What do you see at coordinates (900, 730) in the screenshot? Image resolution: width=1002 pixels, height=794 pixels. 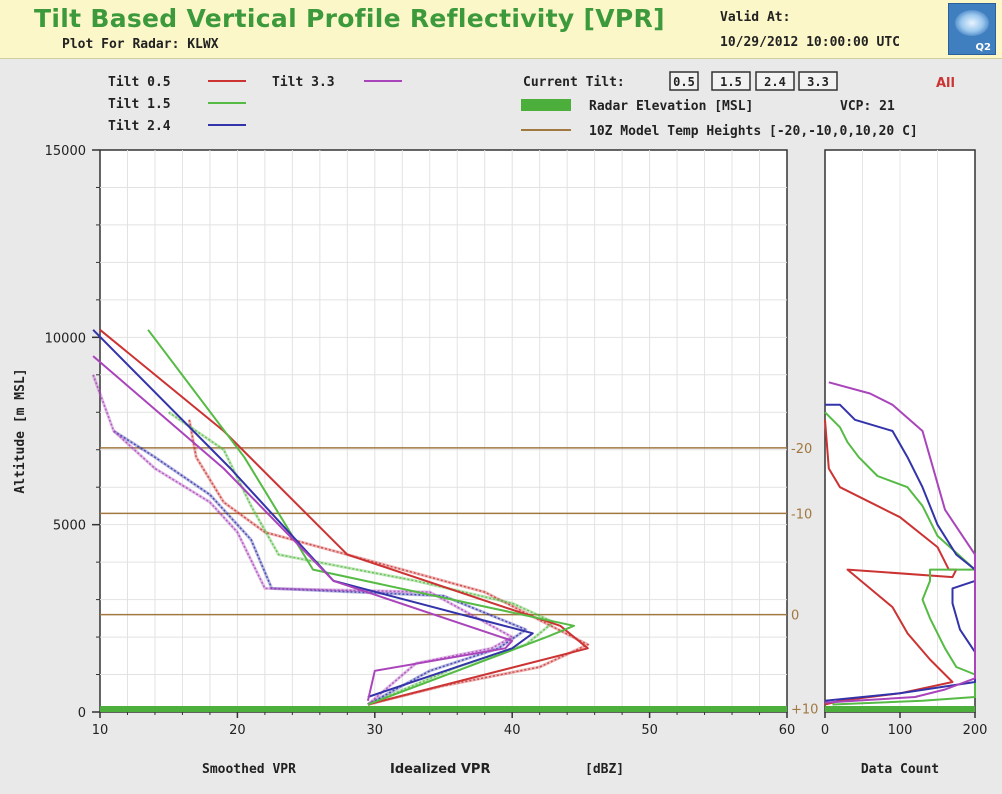 I see `count-x-tick-label: 100` at bounding box center [900, 730].